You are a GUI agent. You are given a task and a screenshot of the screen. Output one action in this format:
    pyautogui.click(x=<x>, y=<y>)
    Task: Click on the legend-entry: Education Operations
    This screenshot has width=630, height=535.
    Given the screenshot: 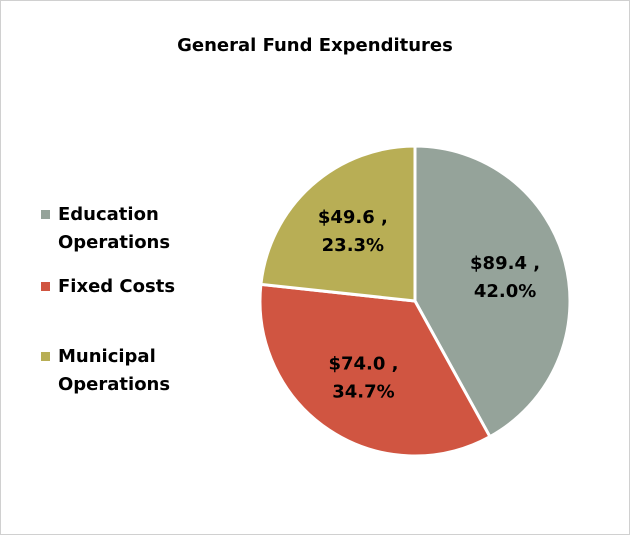 What is the action you would take?
    pyautogui.click(x=121, y=229)
    